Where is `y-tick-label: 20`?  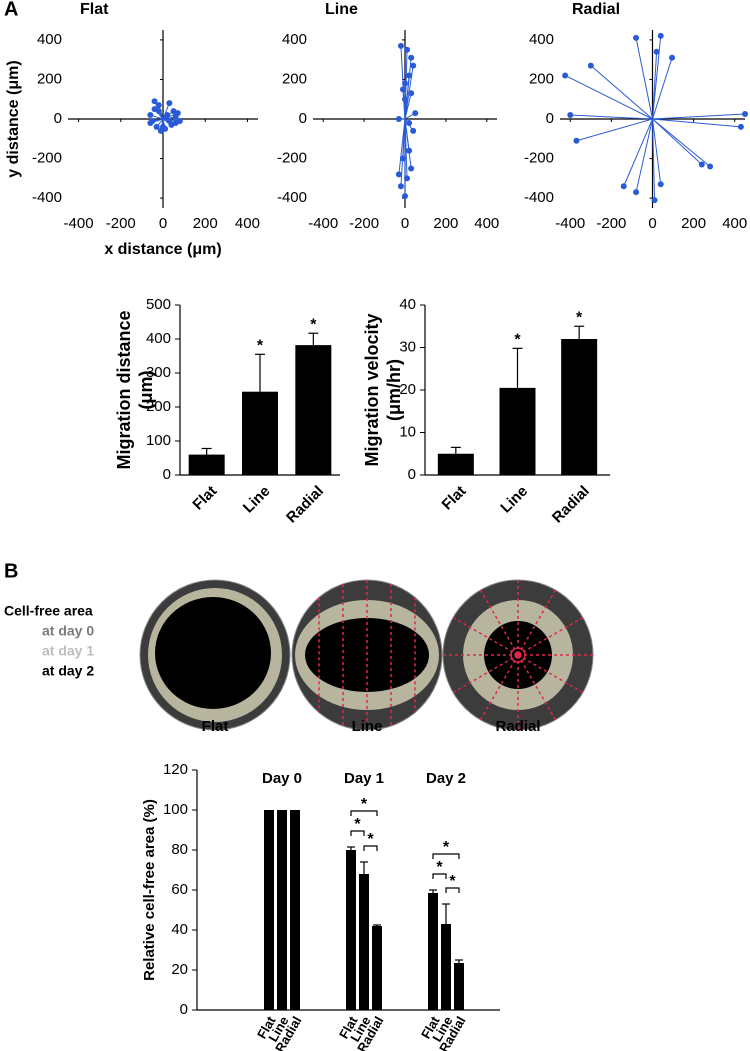 y-tick-label: 20 is located at coordinates (407, 389).